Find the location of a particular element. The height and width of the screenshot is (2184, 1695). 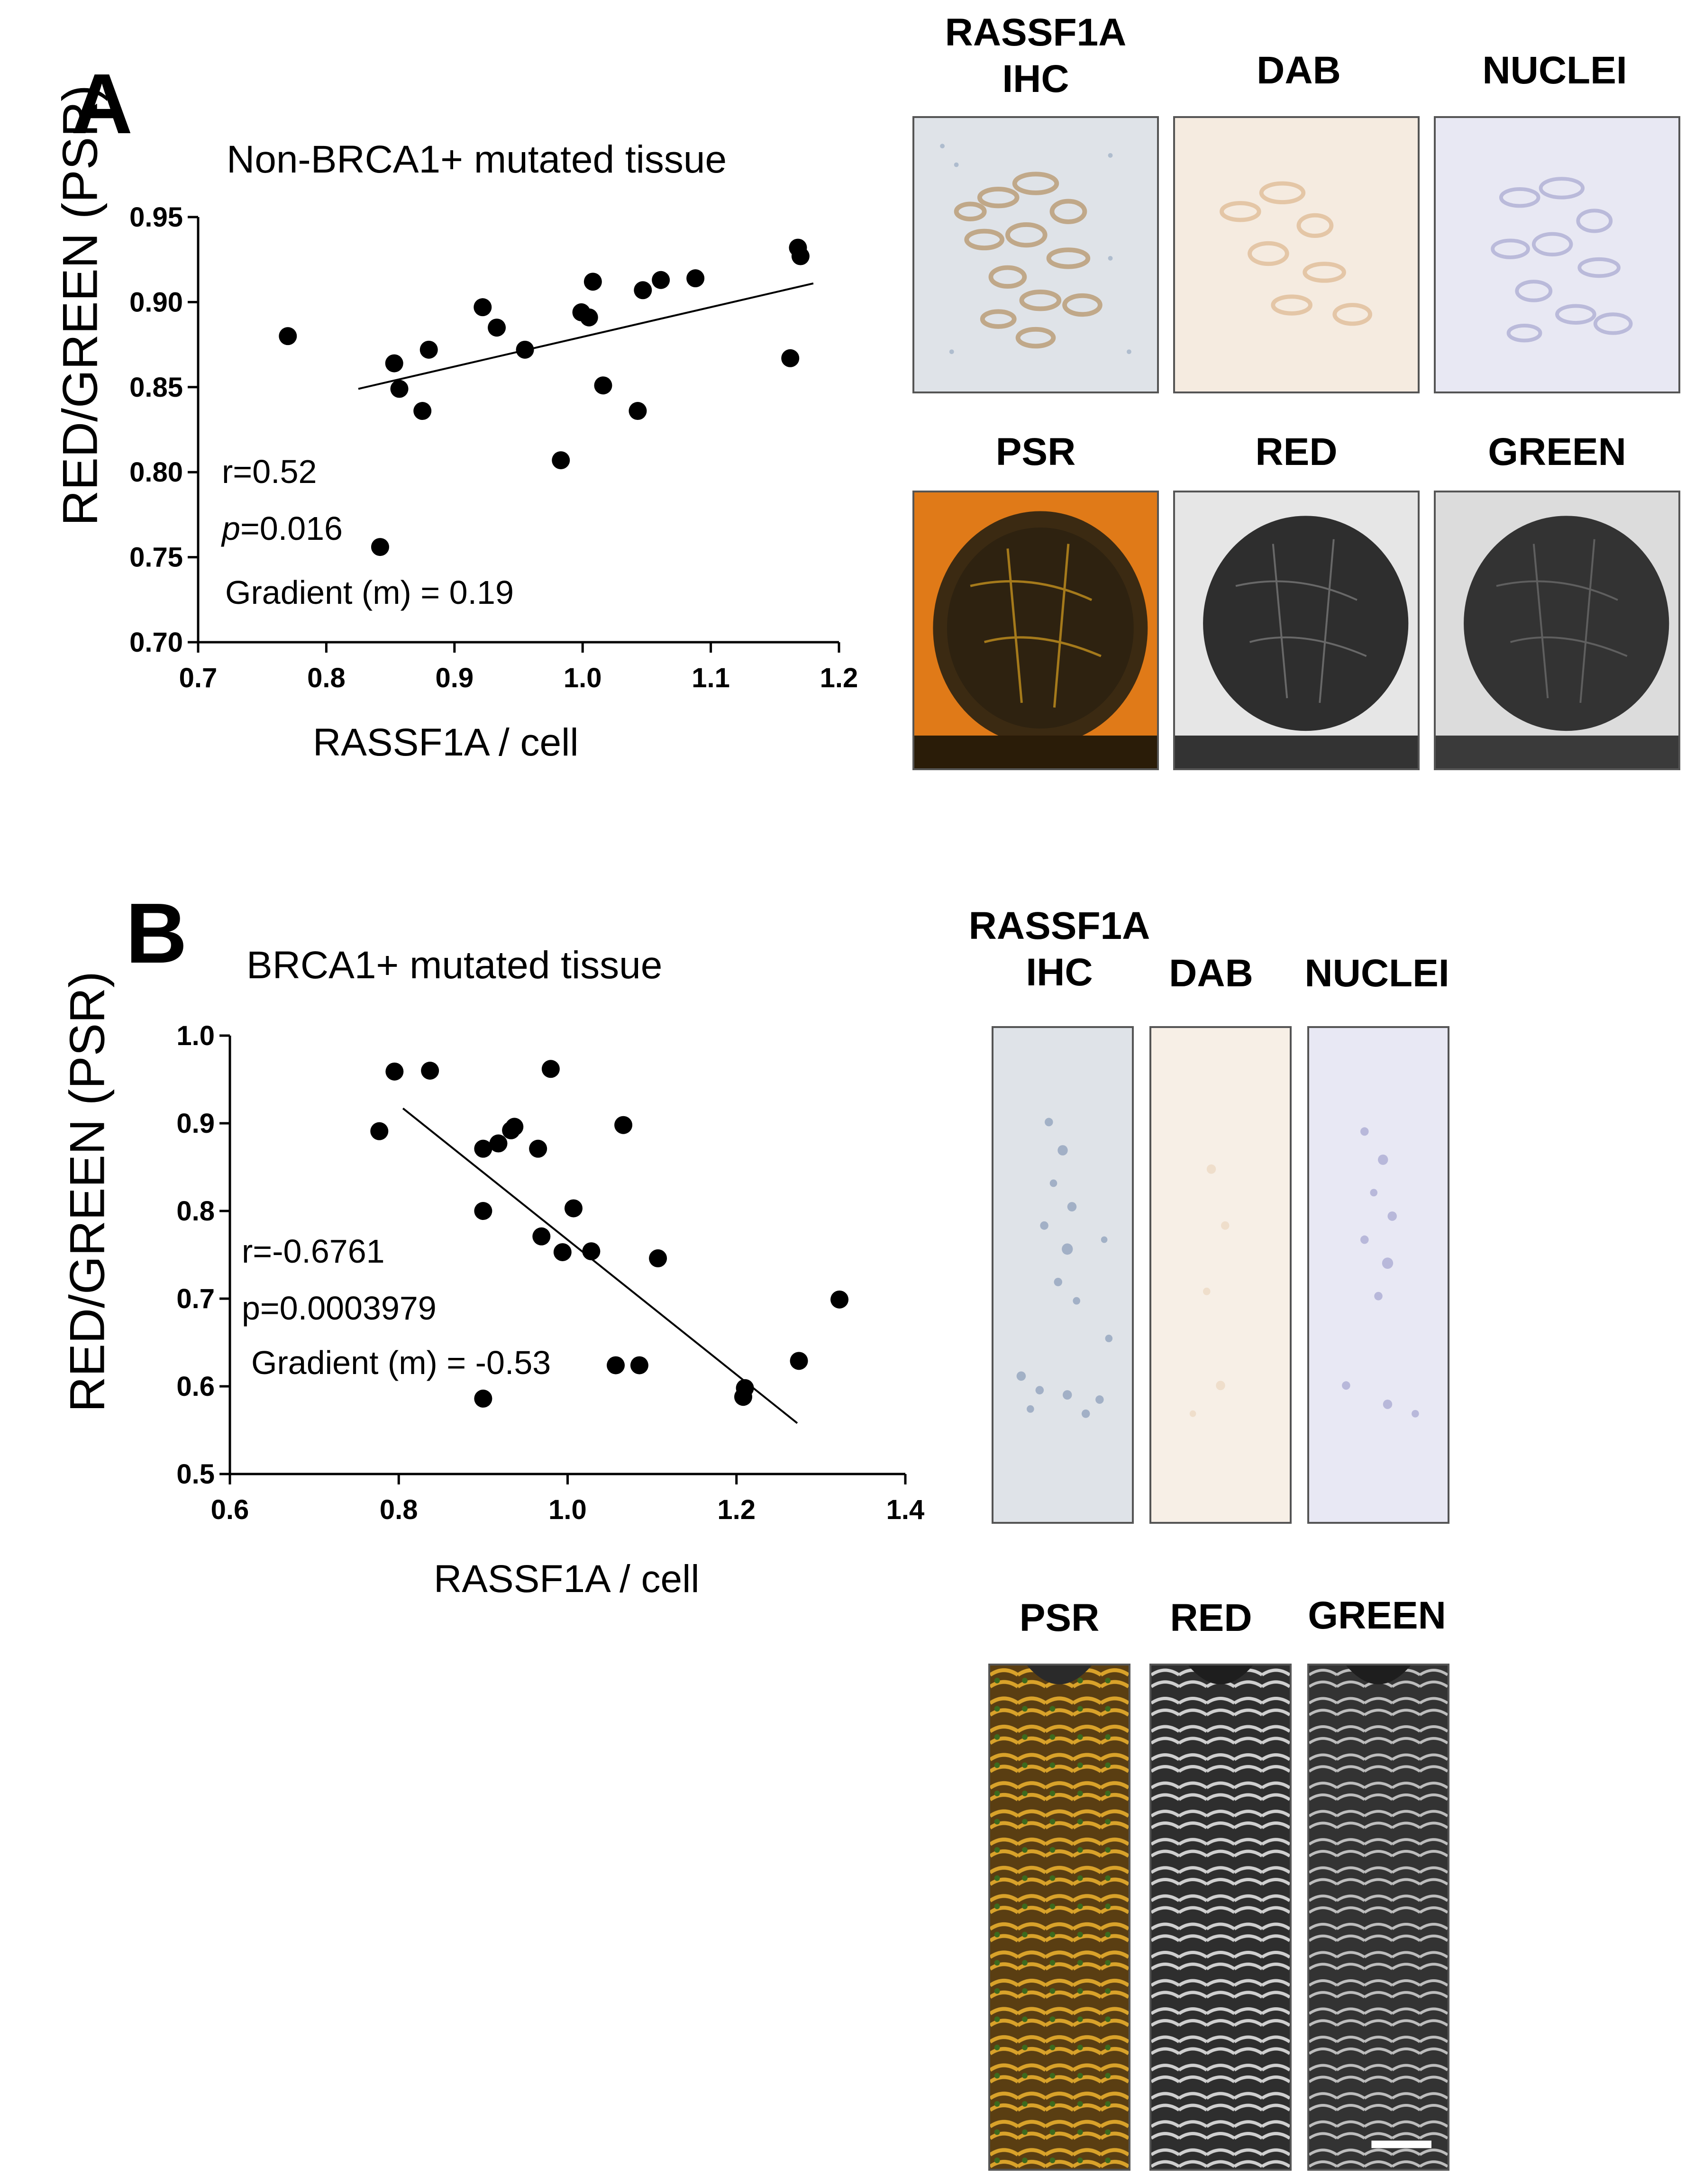

chart-a-y-tick-label: 0.85 is located at coordinates (156, 387).